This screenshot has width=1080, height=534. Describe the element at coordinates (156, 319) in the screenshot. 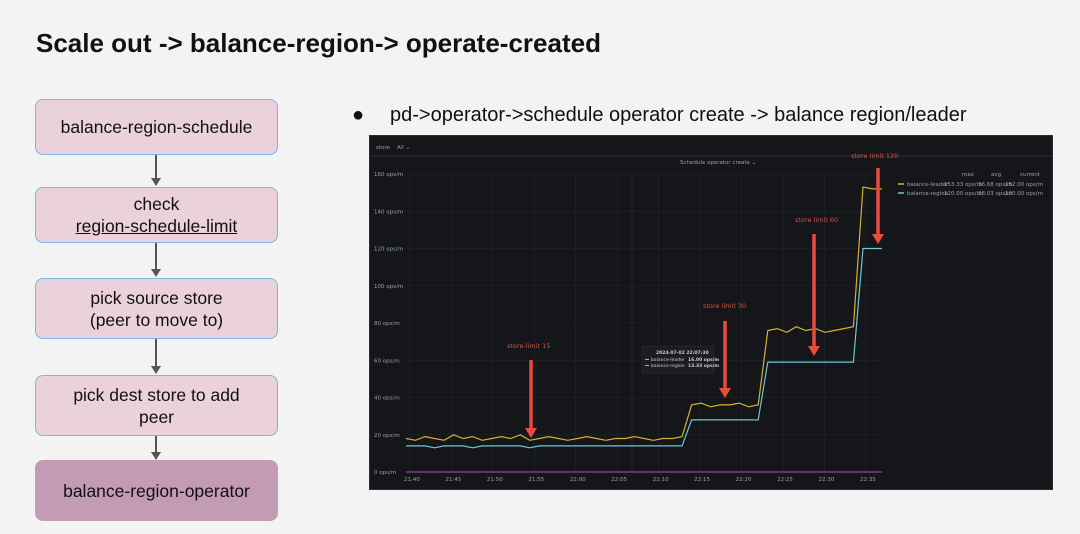

I see `flow-step-label: (peer to move to)` at that location.